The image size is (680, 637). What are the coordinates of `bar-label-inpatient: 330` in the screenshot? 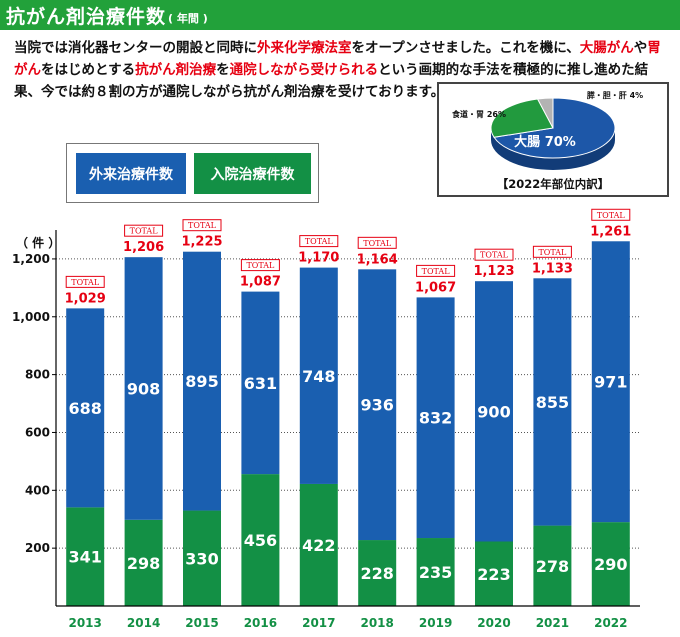 It's located at (201, 558).